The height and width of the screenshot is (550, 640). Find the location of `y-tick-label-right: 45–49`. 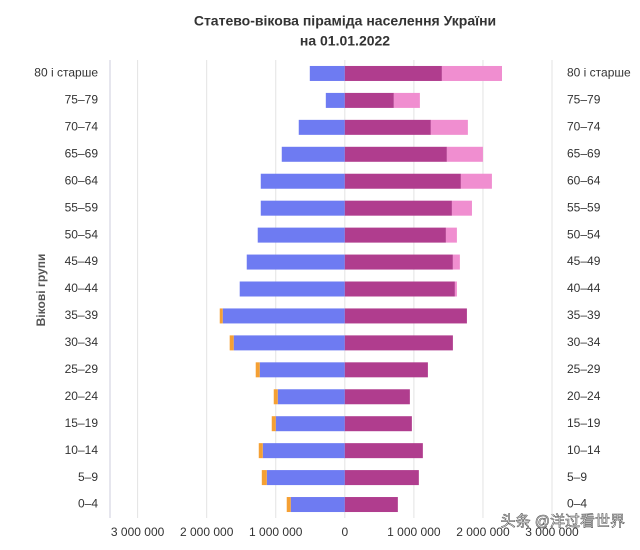

y-tick-label-right: 45–49 is located at coordinates (584, 261).